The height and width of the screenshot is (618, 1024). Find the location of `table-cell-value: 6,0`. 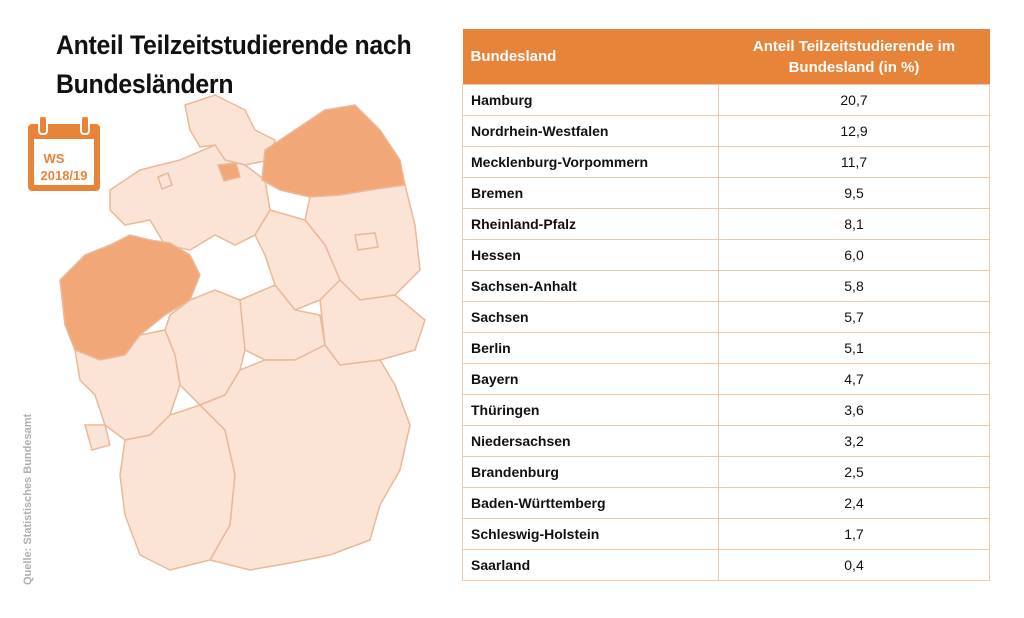

table-cell-value: 6,0 is located at coordinates (854, 255).